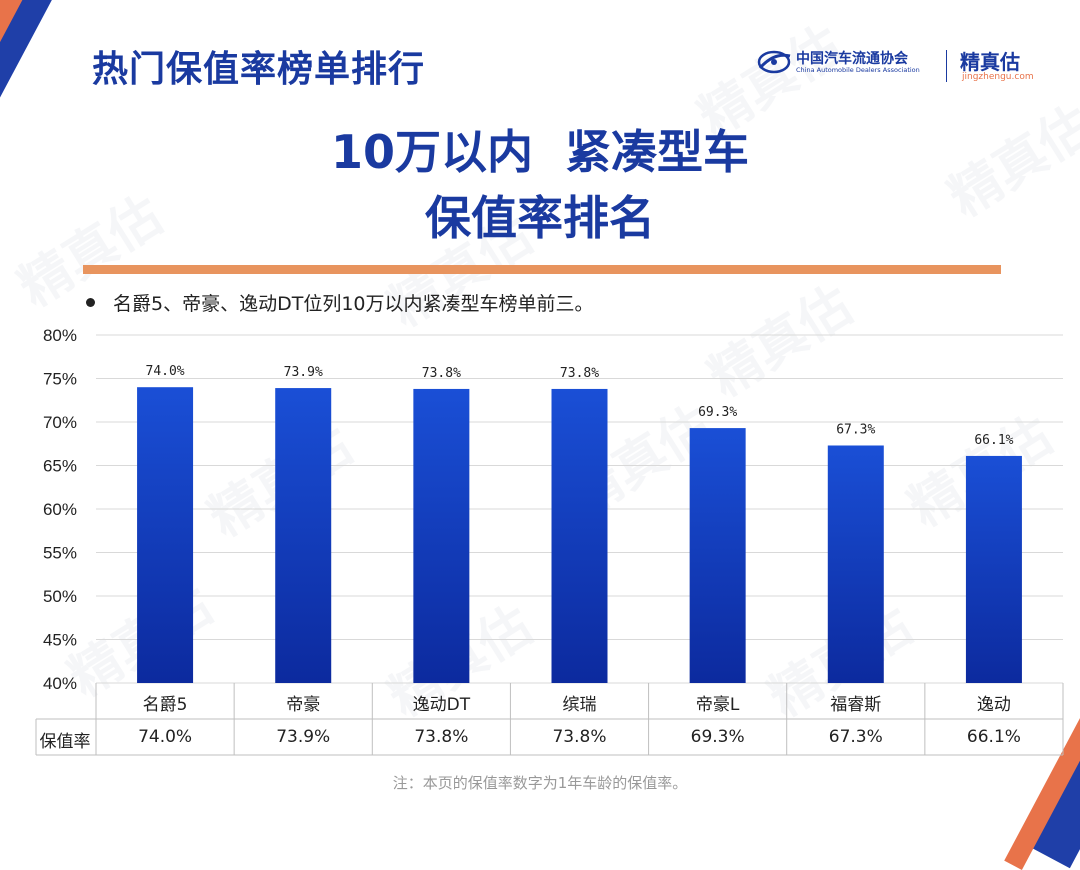 The image size is (1080, 870). Describe the element at coordinates (579, 705) in the screenshot. I see `x-tick-label: 缤瑞` at that location.